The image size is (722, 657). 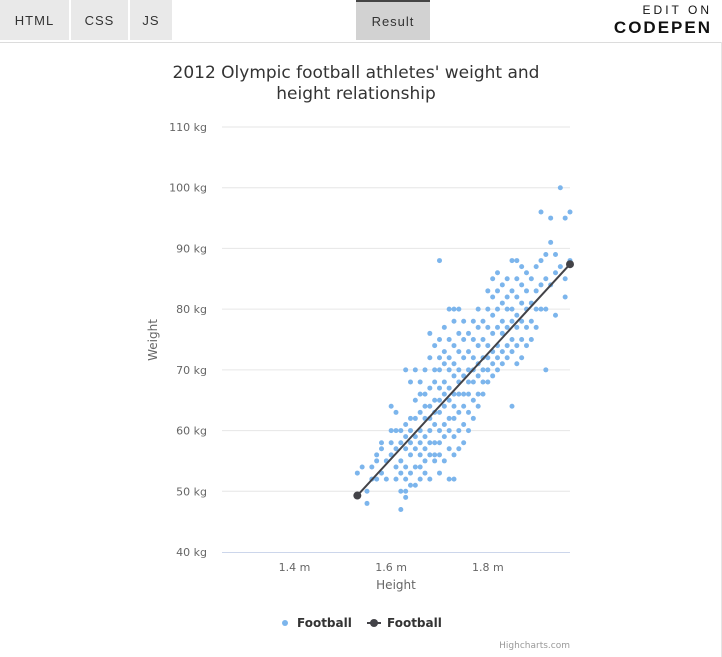 What do you see at coordinates (151, 20) in the screenshot?
I see `tab-js: JS` at bounding box center [151, 20].